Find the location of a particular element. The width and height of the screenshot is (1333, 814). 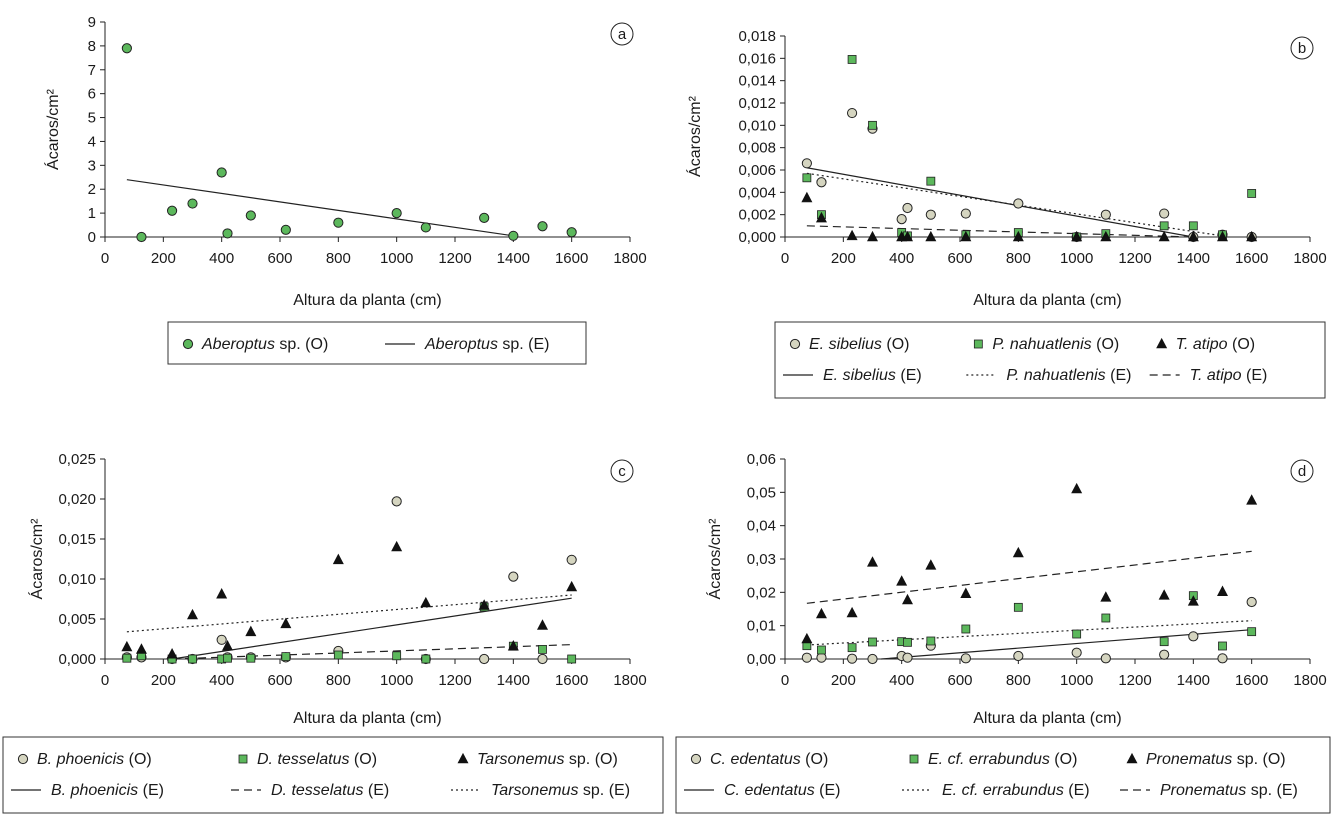

legend-entry: E. sibelius (E) is located at coordinates (872, 375).